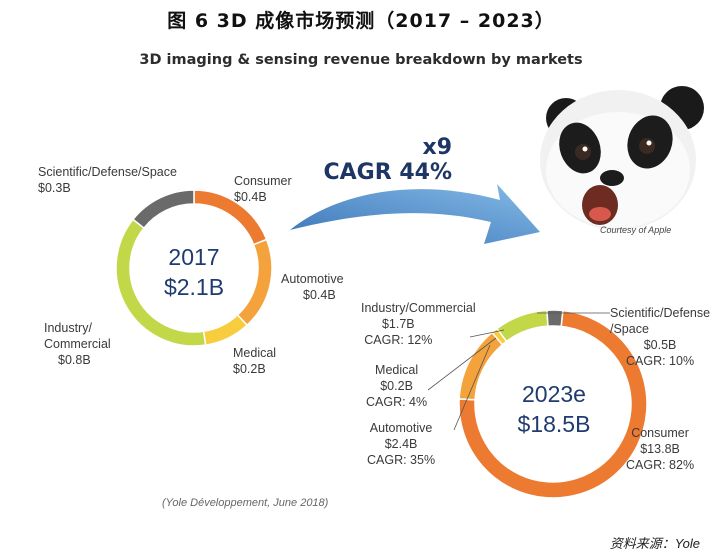 This screenshot has width=722, height=558. What do you see at coordinates (74, 360) in the screenshot?
I see `label-value: $0.8B` at bounding box center [74, 360].